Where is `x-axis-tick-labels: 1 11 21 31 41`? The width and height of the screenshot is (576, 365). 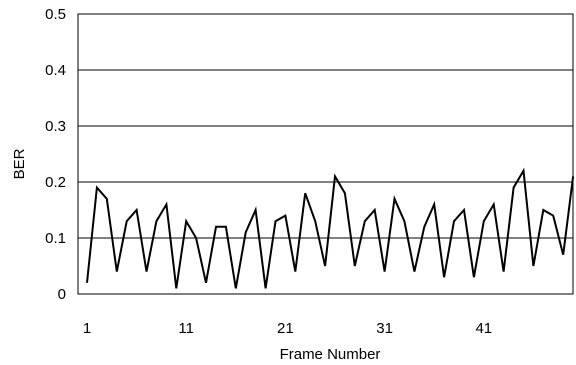
x-axis-tick-labels: 1 11 21 31 41 is located at coordinates (287, 328).